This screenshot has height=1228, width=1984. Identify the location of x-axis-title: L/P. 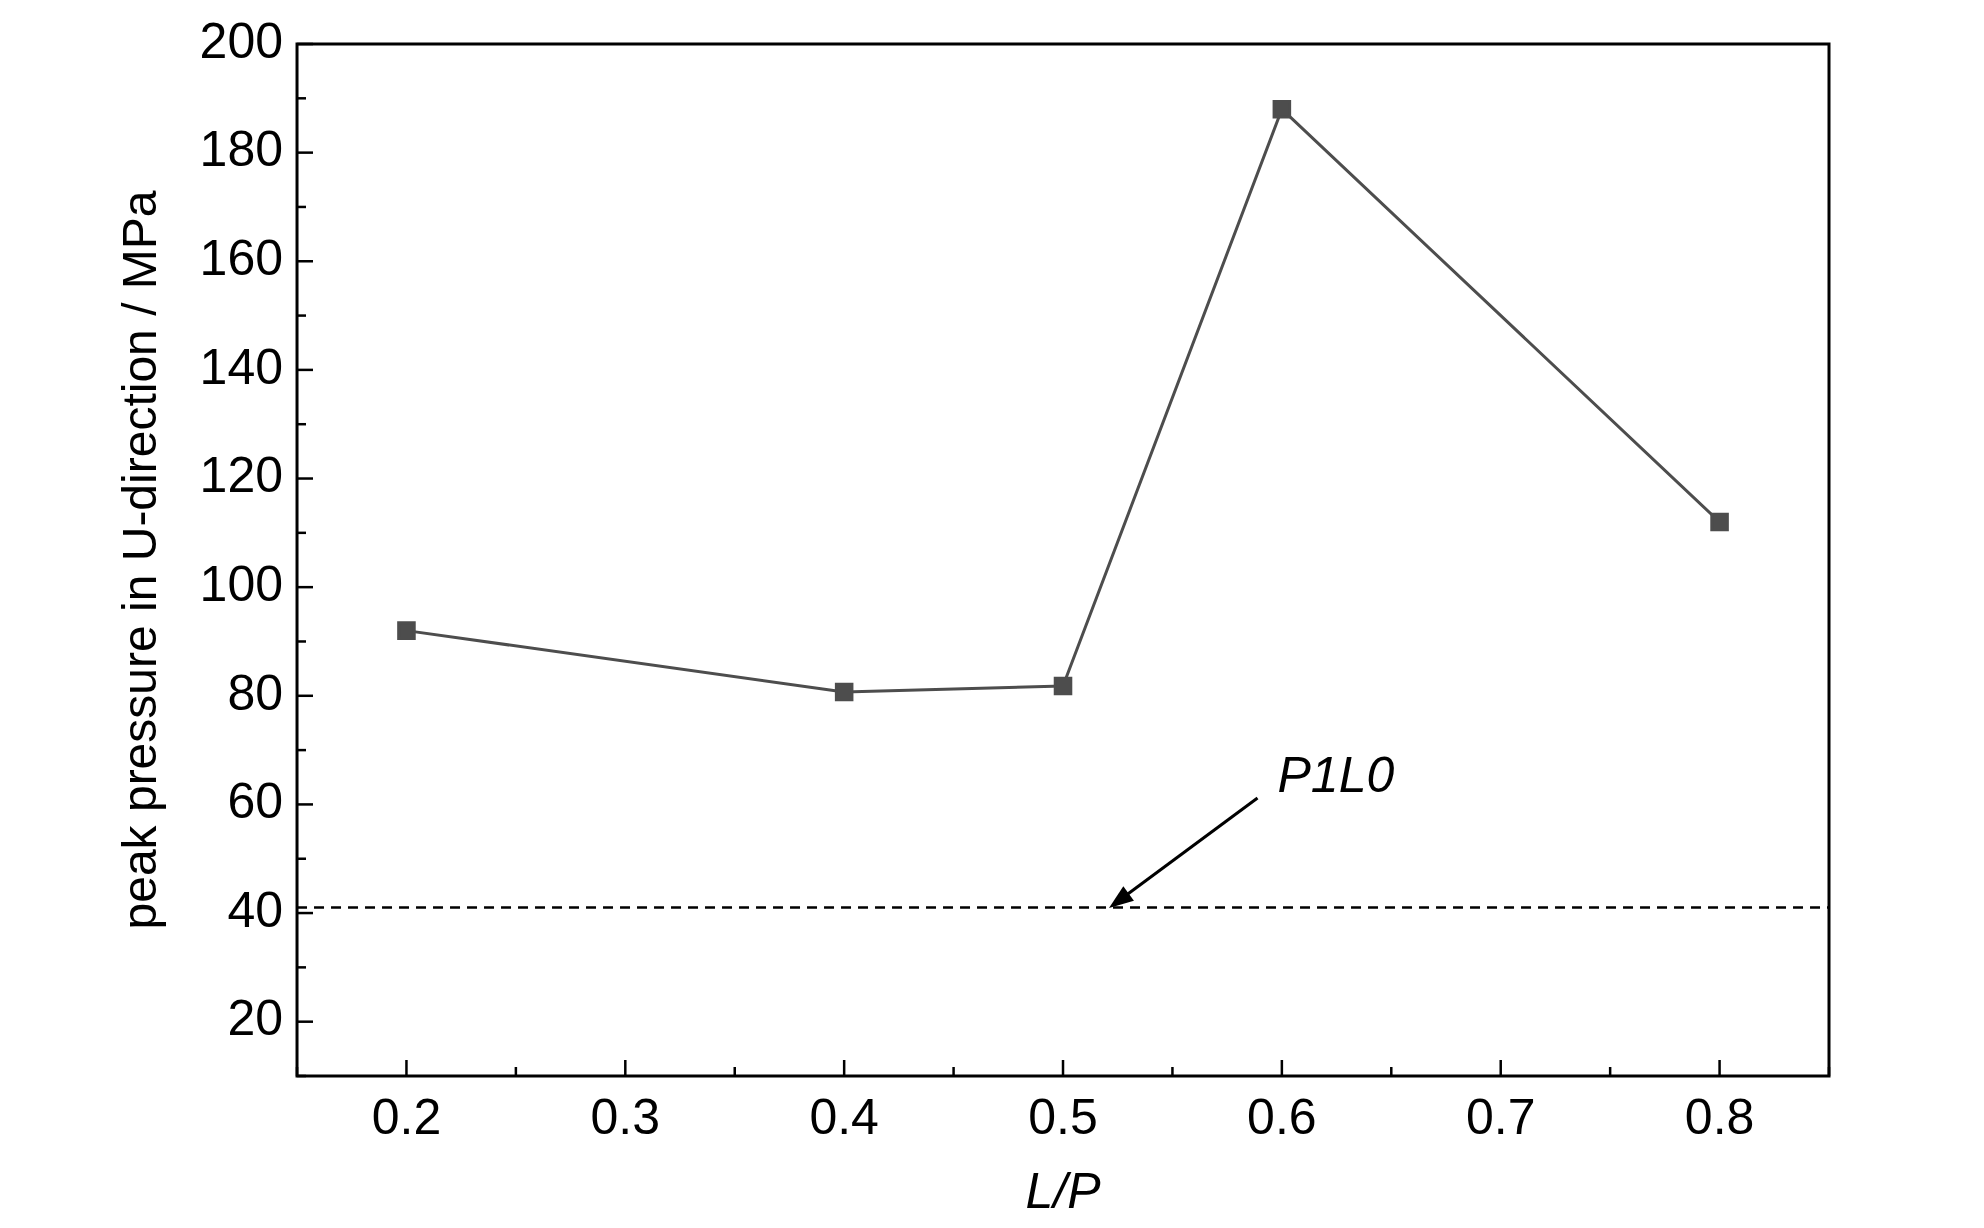
(1063, 1190).